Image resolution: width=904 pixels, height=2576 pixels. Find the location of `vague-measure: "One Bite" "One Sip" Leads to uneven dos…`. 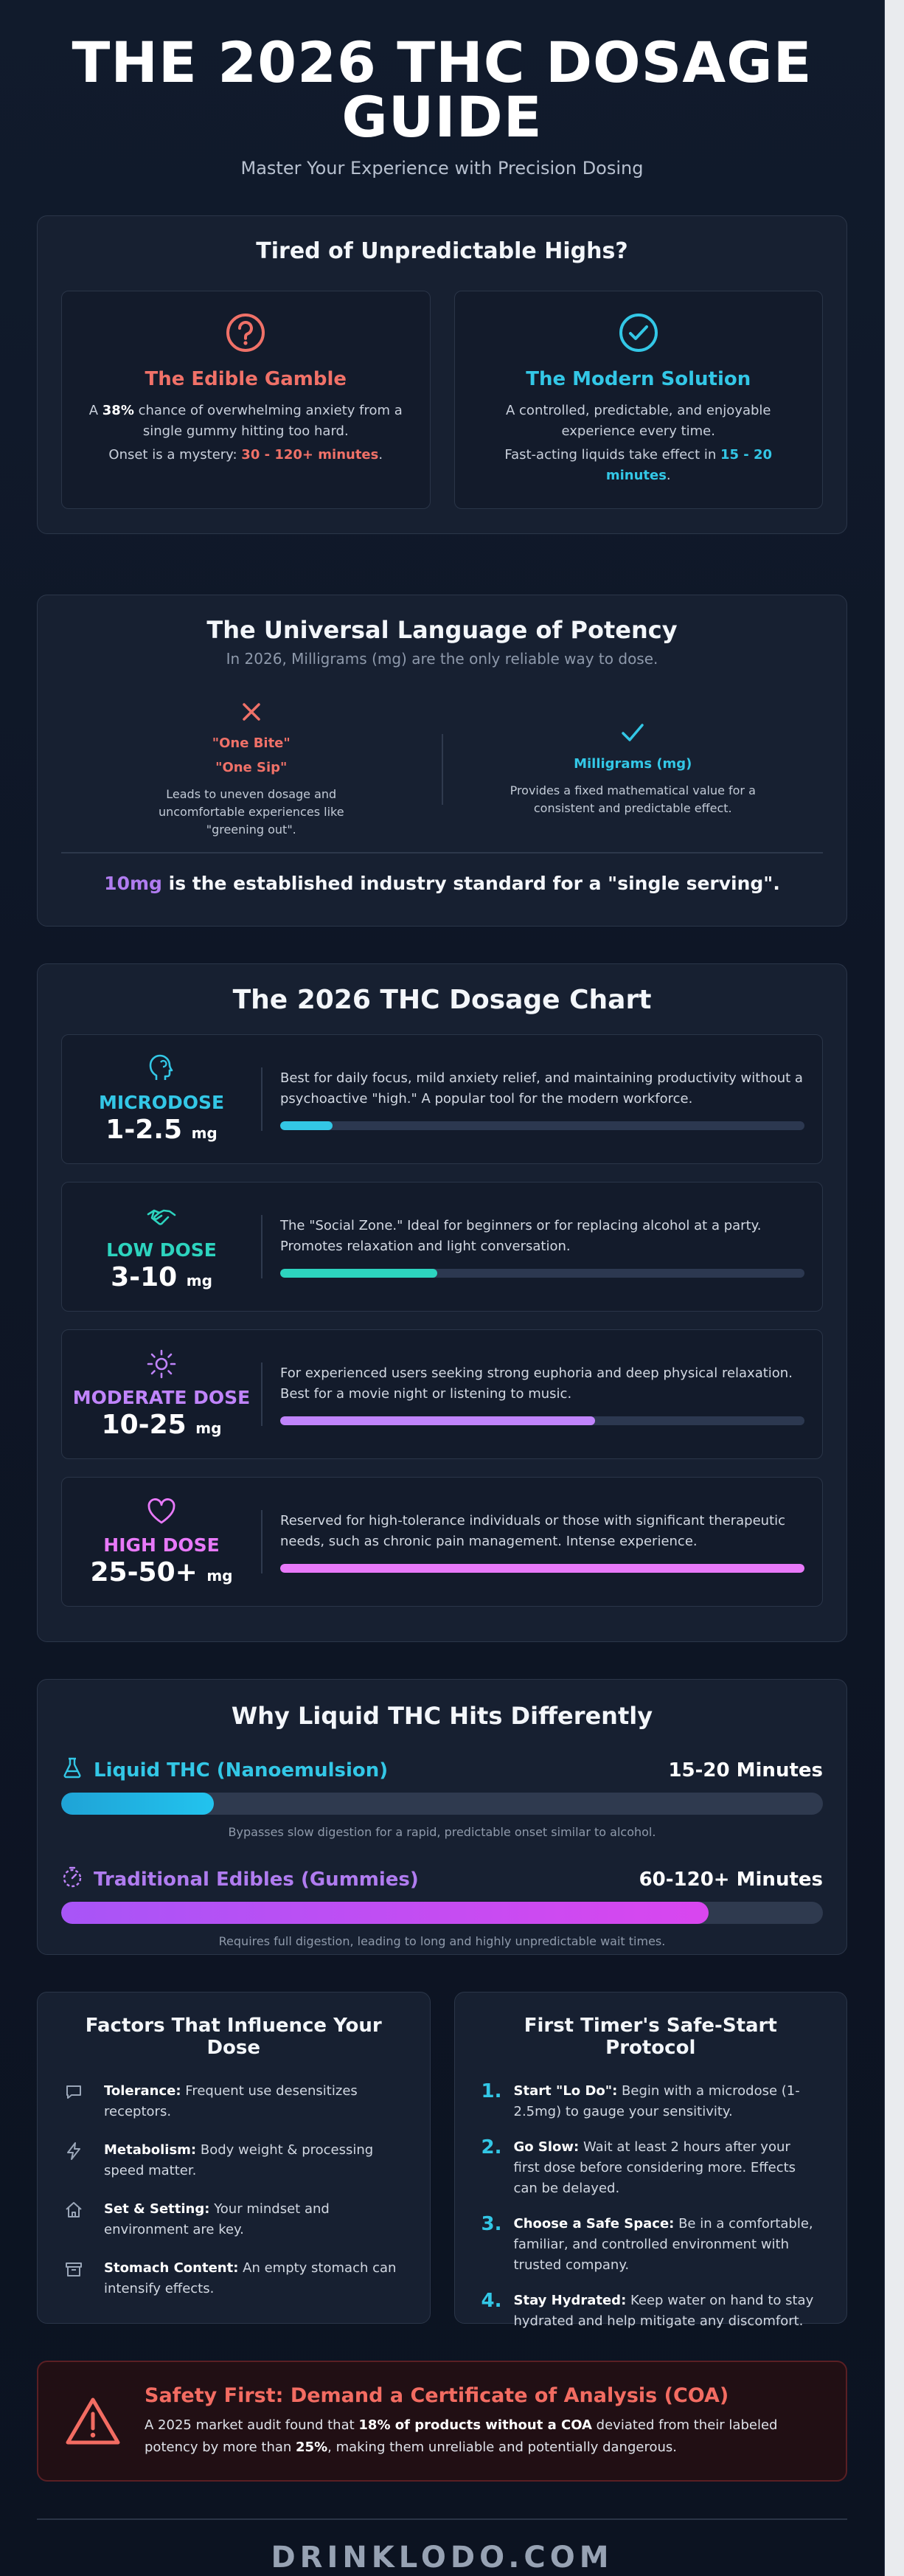

vague-measure: "One Bite" "One Sip" Leads to uneven dos… is located at coordinates (251, 770).